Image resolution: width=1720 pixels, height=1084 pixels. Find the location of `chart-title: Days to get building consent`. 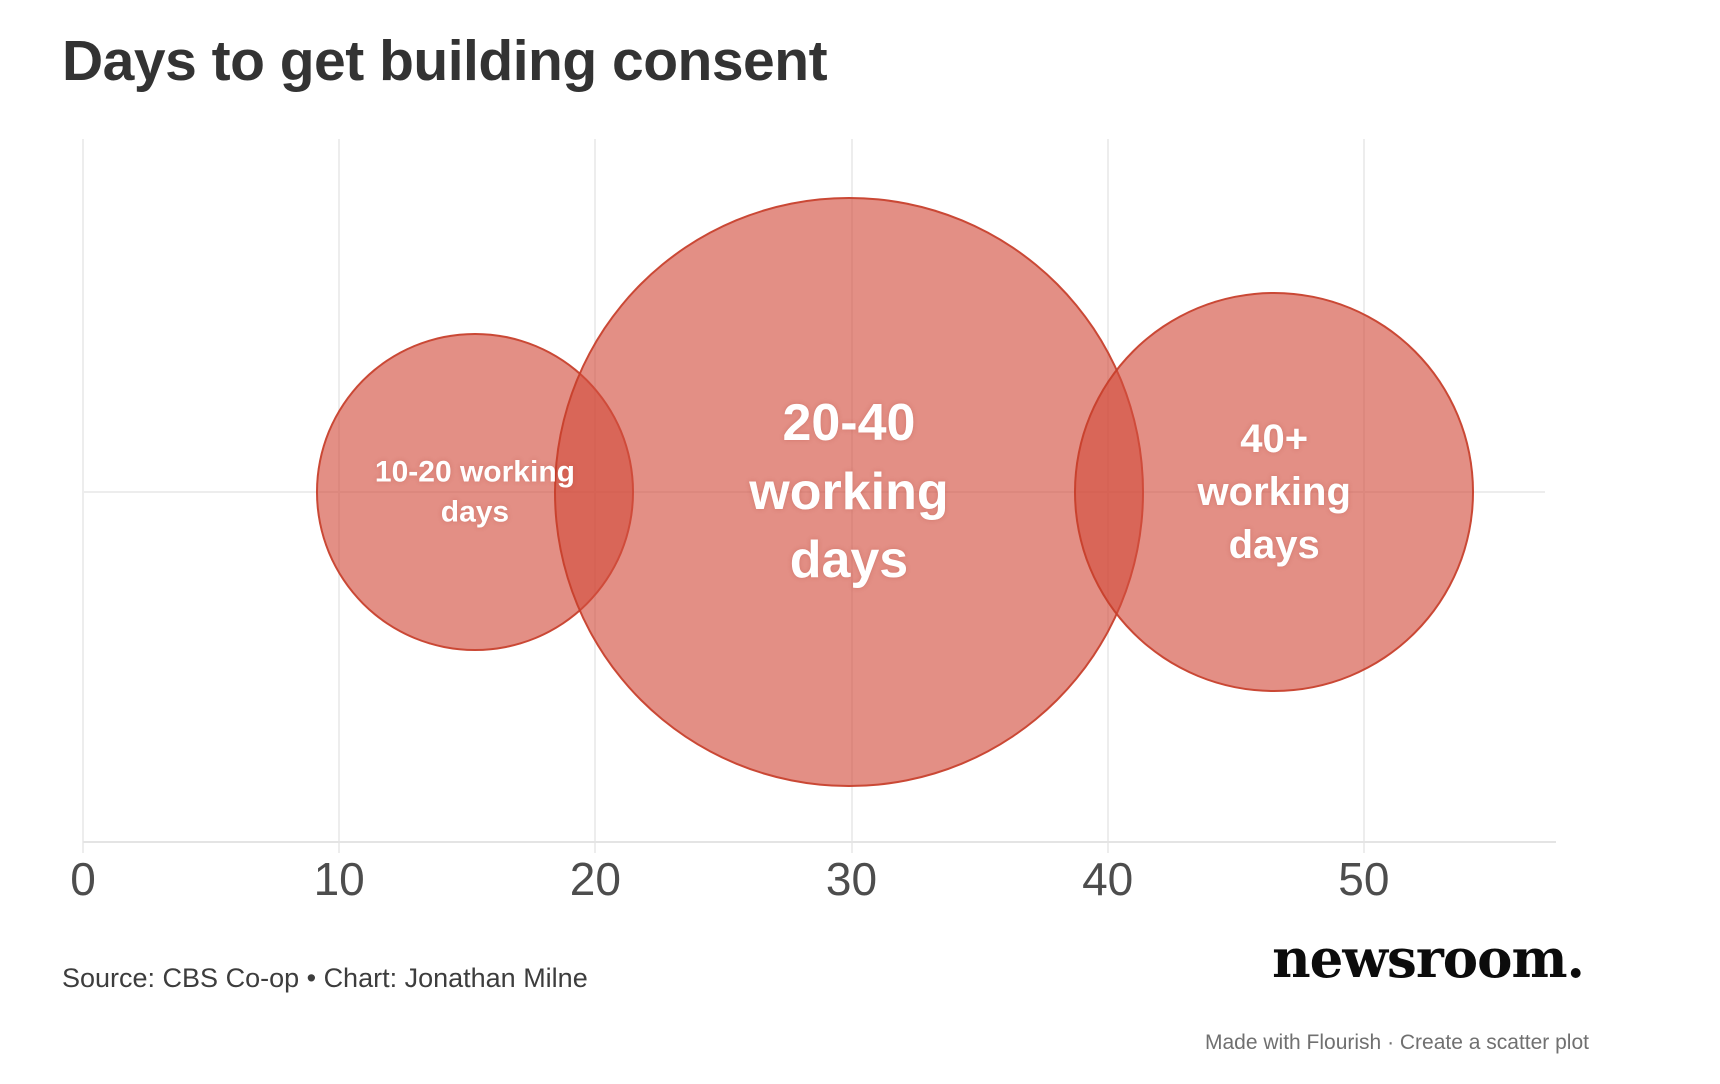

chart-title: Days to get building consent is located at coordinates (445, 61).